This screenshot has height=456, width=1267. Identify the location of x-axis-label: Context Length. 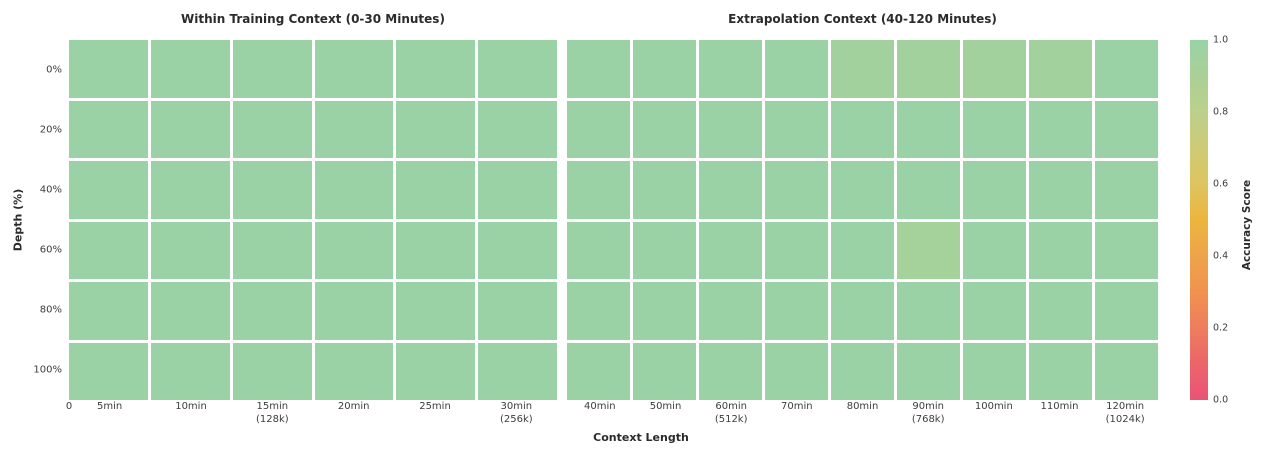
(641, 437).